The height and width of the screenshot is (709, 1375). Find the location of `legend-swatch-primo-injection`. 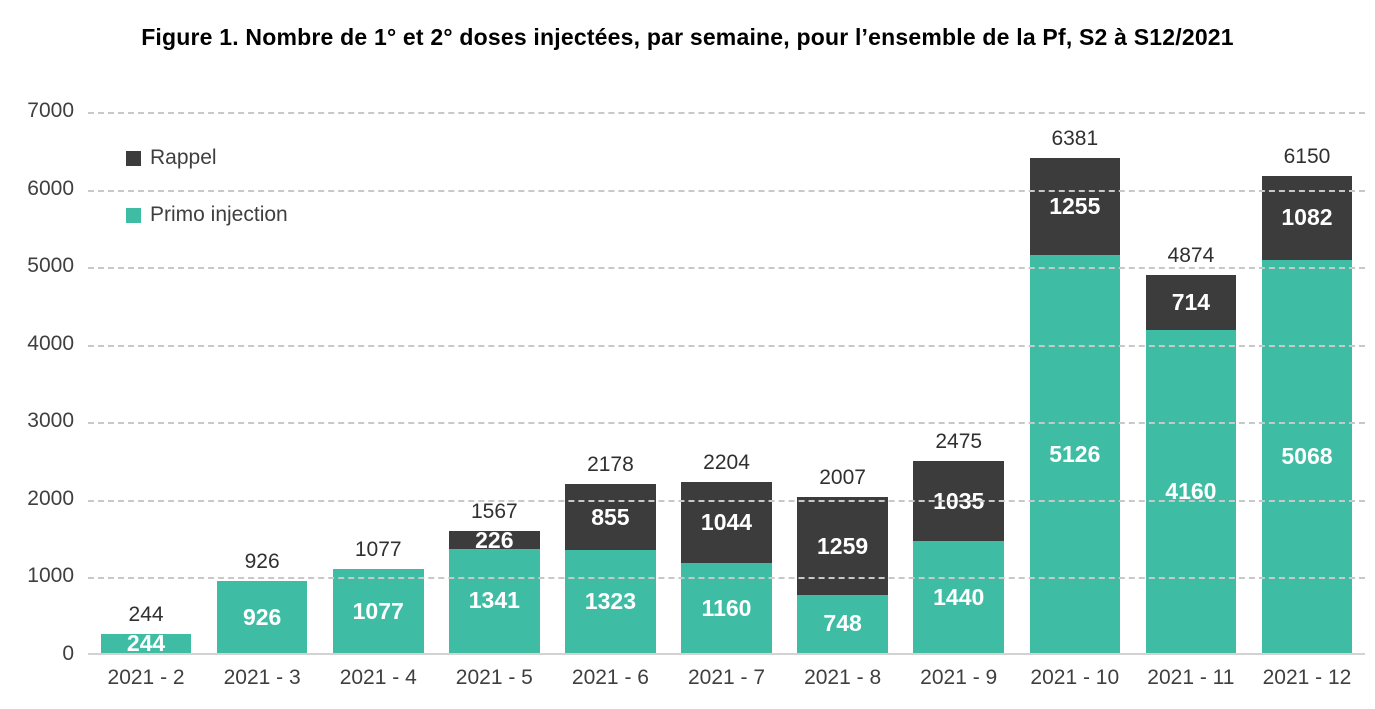

legend-swatch-primo-injection is located at coordinates (133, 215).